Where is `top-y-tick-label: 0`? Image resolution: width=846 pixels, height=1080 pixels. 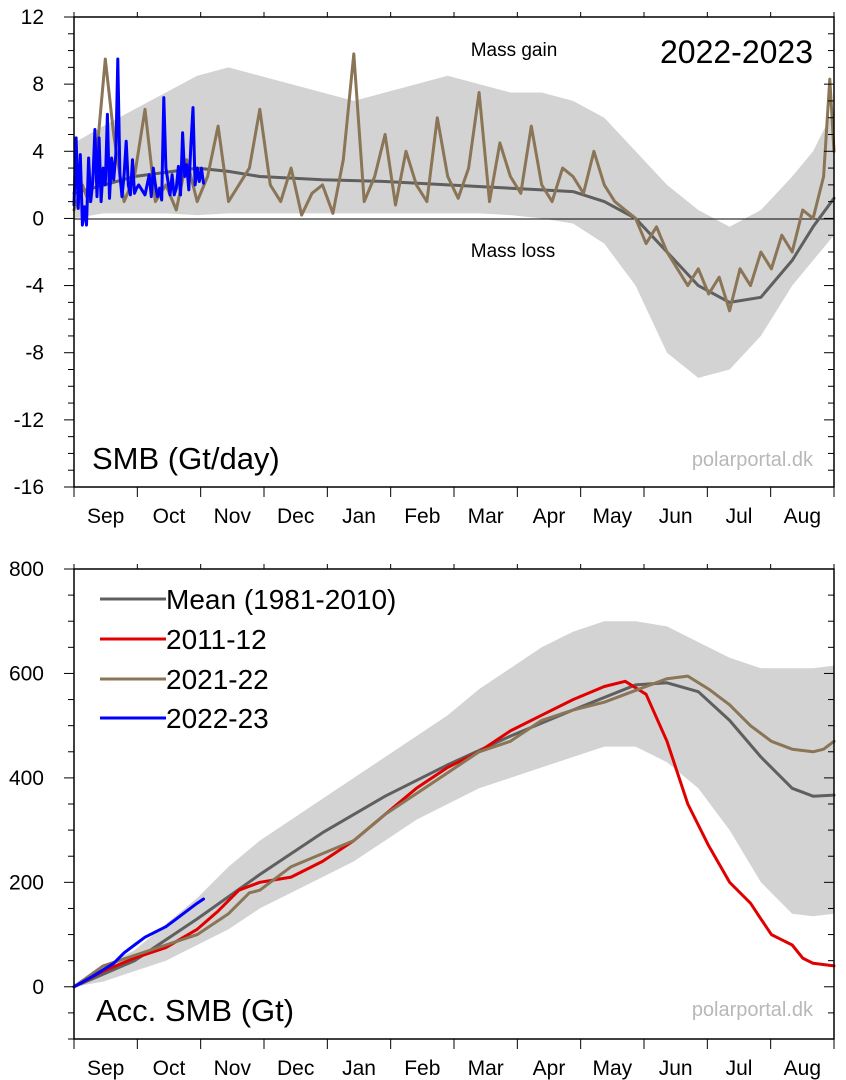
top-y-tick-label: 0 is located at coordinates (38, 218).